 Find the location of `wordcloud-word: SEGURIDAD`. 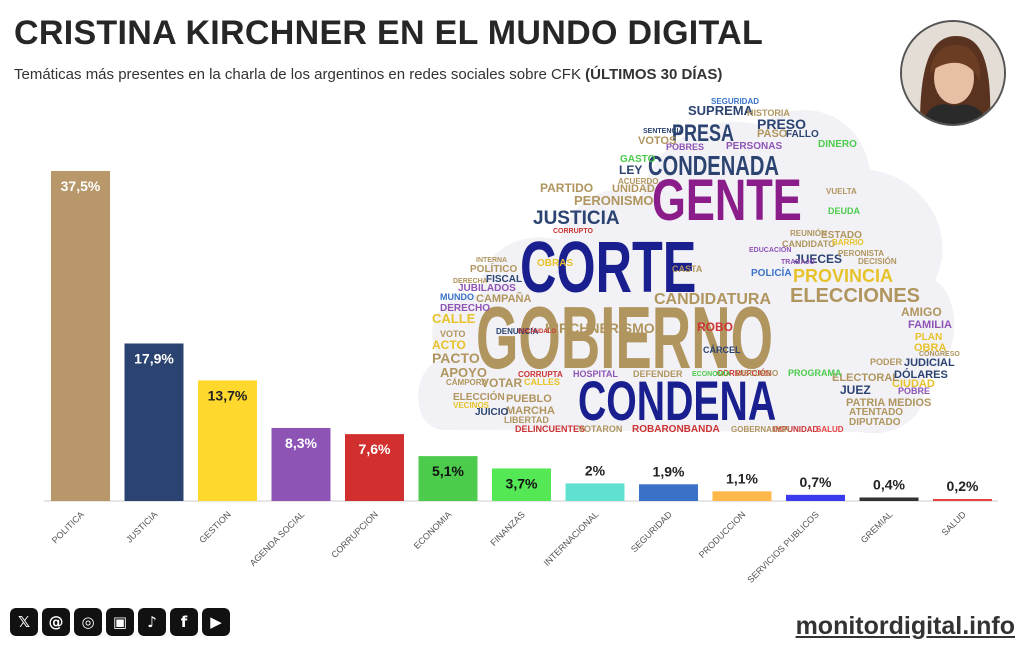

wordcloud-word: SEGURIDAD is located at coordinates (735, 101).